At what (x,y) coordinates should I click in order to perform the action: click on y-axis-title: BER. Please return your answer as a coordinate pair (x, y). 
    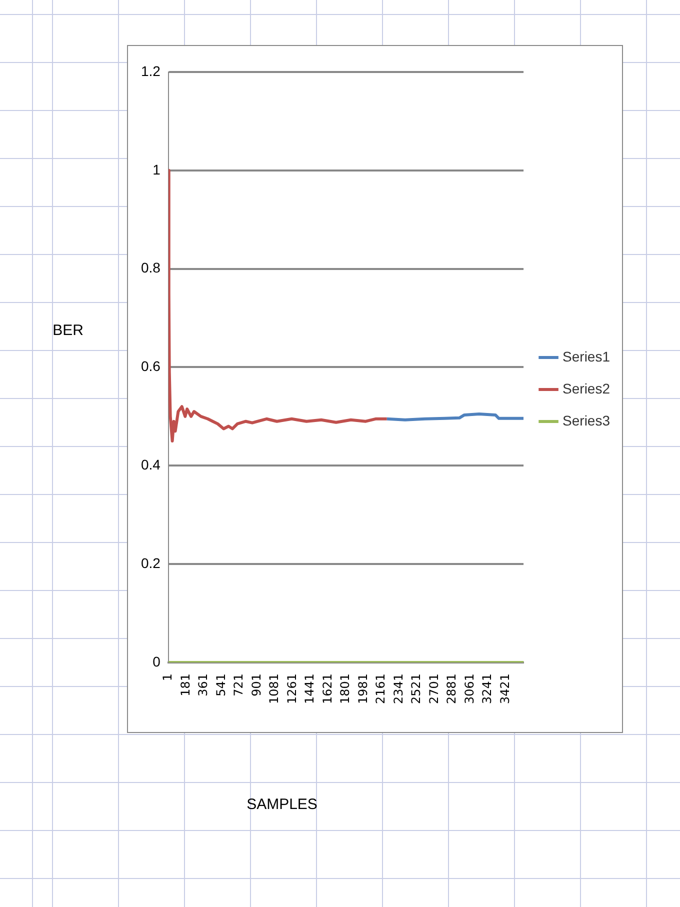
    Looking at the image, I should click on (68, 331).